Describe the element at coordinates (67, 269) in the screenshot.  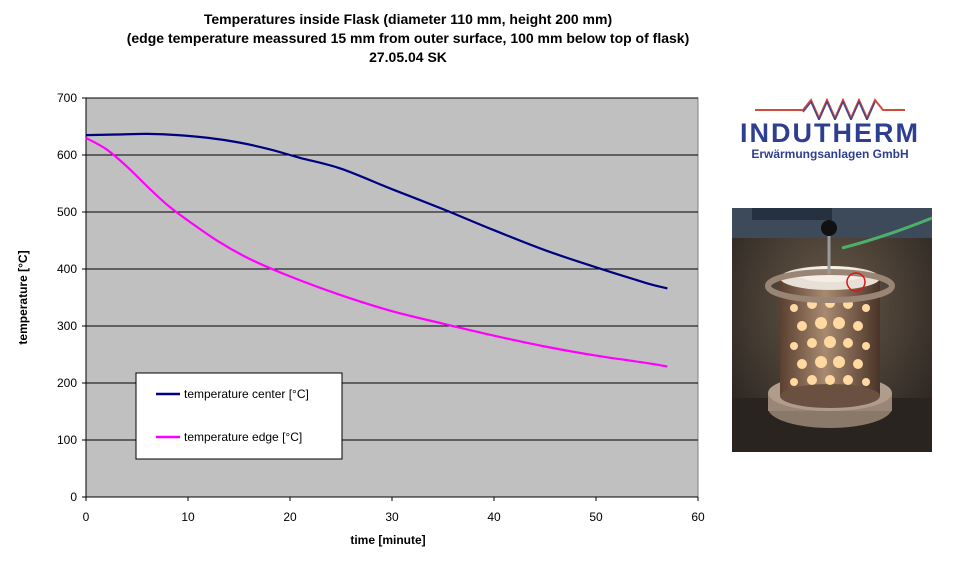
I see `y-tick-label: 400` at that location.